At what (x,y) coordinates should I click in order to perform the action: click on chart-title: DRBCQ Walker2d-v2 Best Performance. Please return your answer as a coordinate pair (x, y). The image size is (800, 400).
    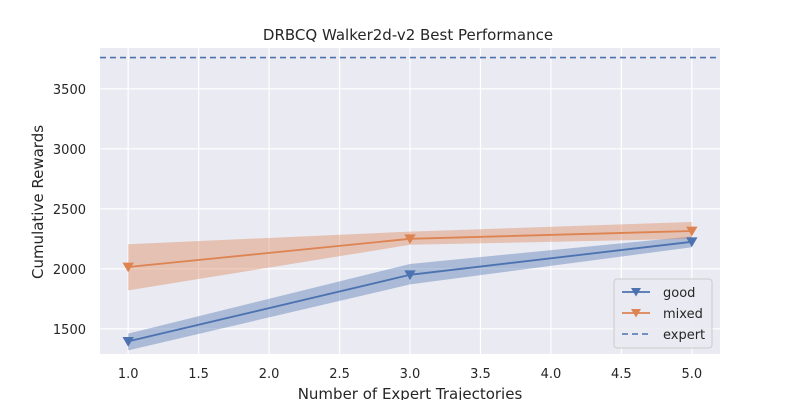
    Looking at the image, I should click on (408, 35).